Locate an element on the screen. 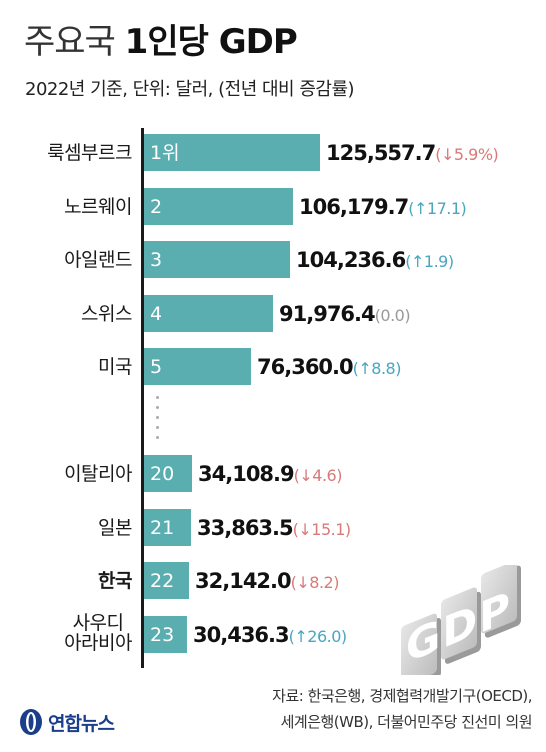 The image size is (546, 752). value-group: 91,976.4(0.0) is located at coordinates (345, 314).